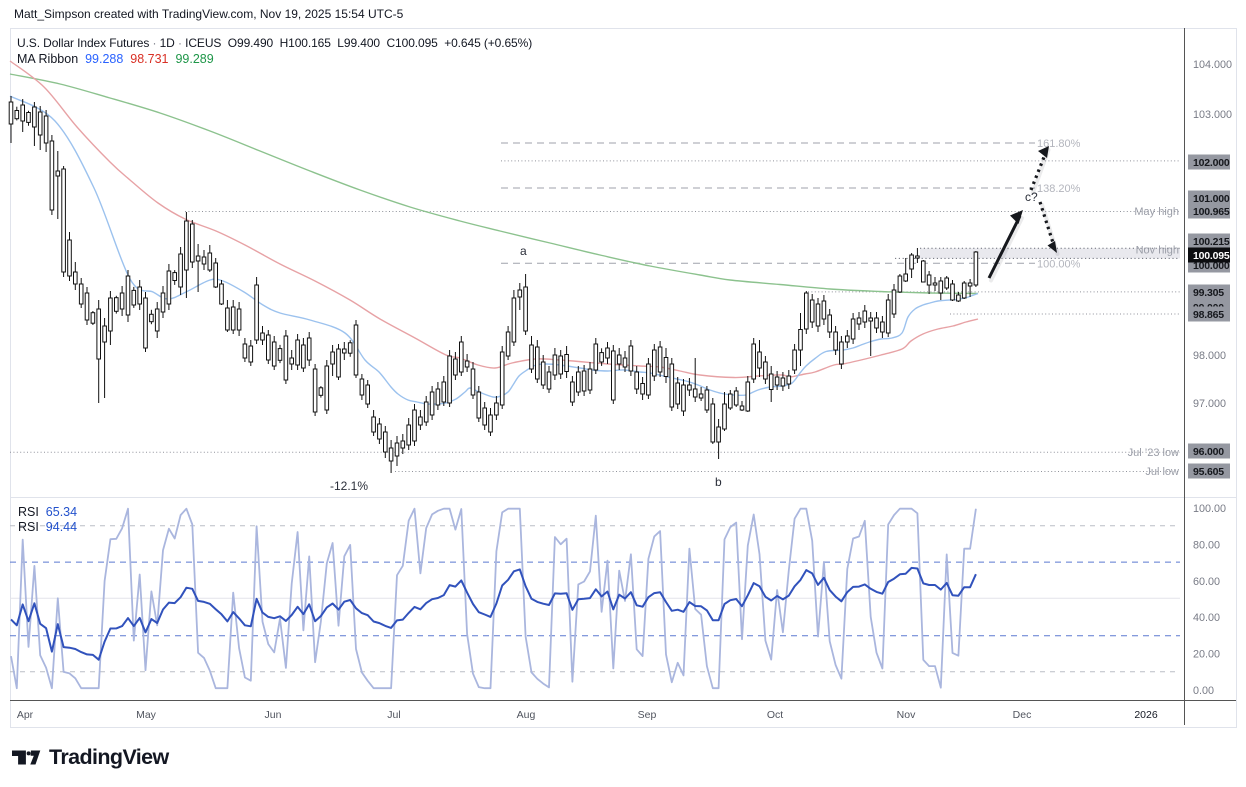 This screenshot has width=1246, height=787. Describe the element at coordinates (1211, 242) in the screenshot. I see `svg-text: 100.215` at that location.